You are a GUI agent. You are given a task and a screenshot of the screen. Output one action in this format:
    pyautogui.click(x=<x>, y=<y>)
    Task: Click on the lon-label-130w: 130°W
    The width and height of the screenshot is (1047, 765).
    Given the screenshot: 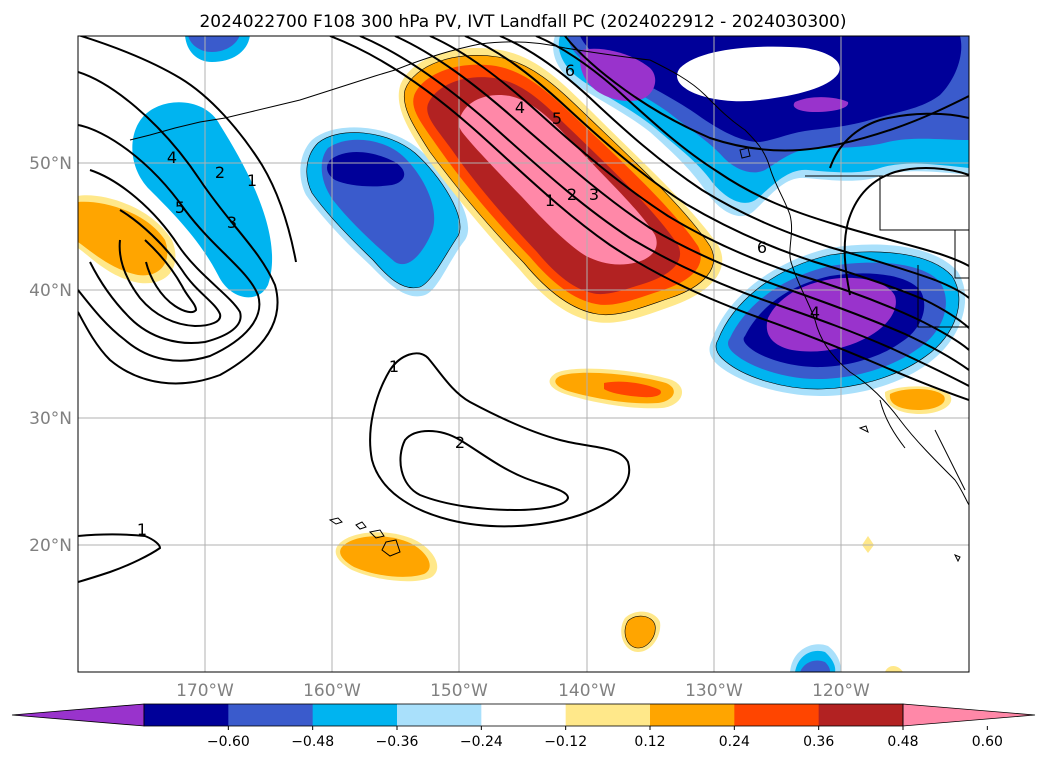 What is the action you would take?
    pyautogui.click(x=714, y=691)
    